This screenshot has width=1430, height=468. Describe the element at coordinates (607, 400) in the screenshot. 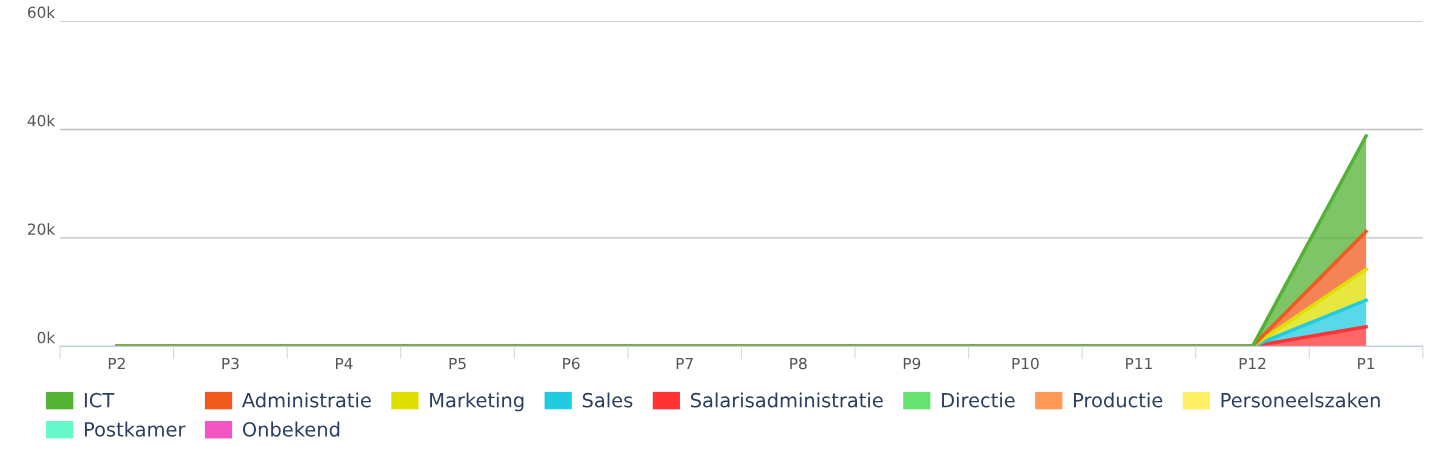

I see `legend-label: Sales` at that location.